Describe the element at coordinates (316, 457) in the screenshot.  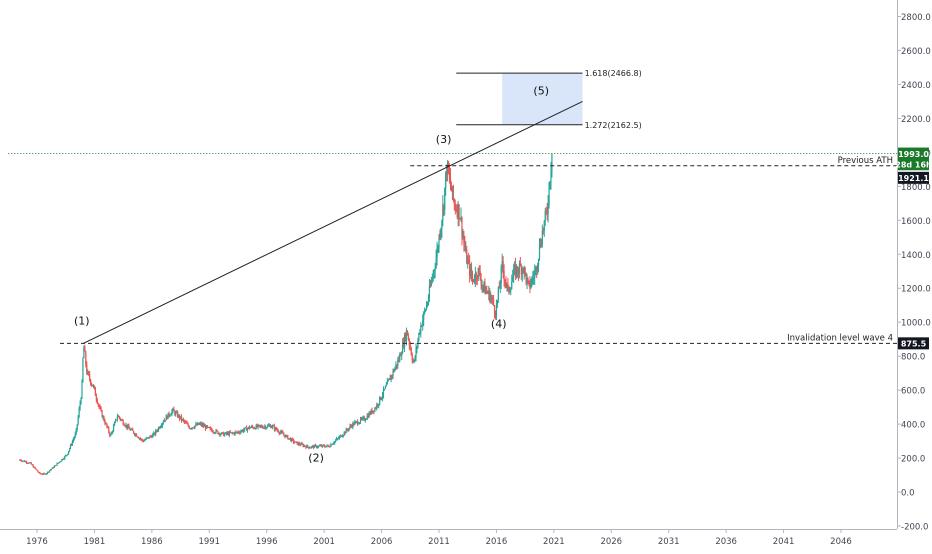
I see `wave-label: (2)` at that location.